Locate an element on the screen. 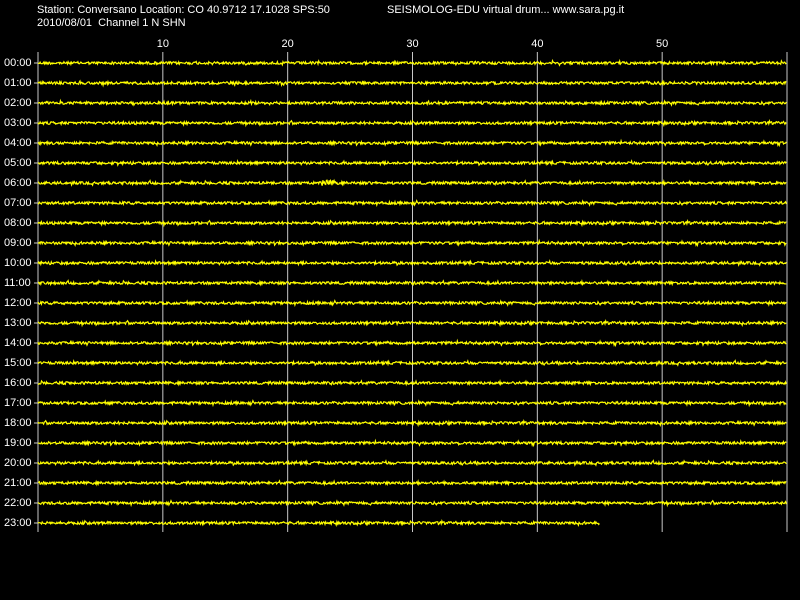 The width and height of the screenshot is (800, 600). x-tick-label: 40 is located at coordinates (537, 44).